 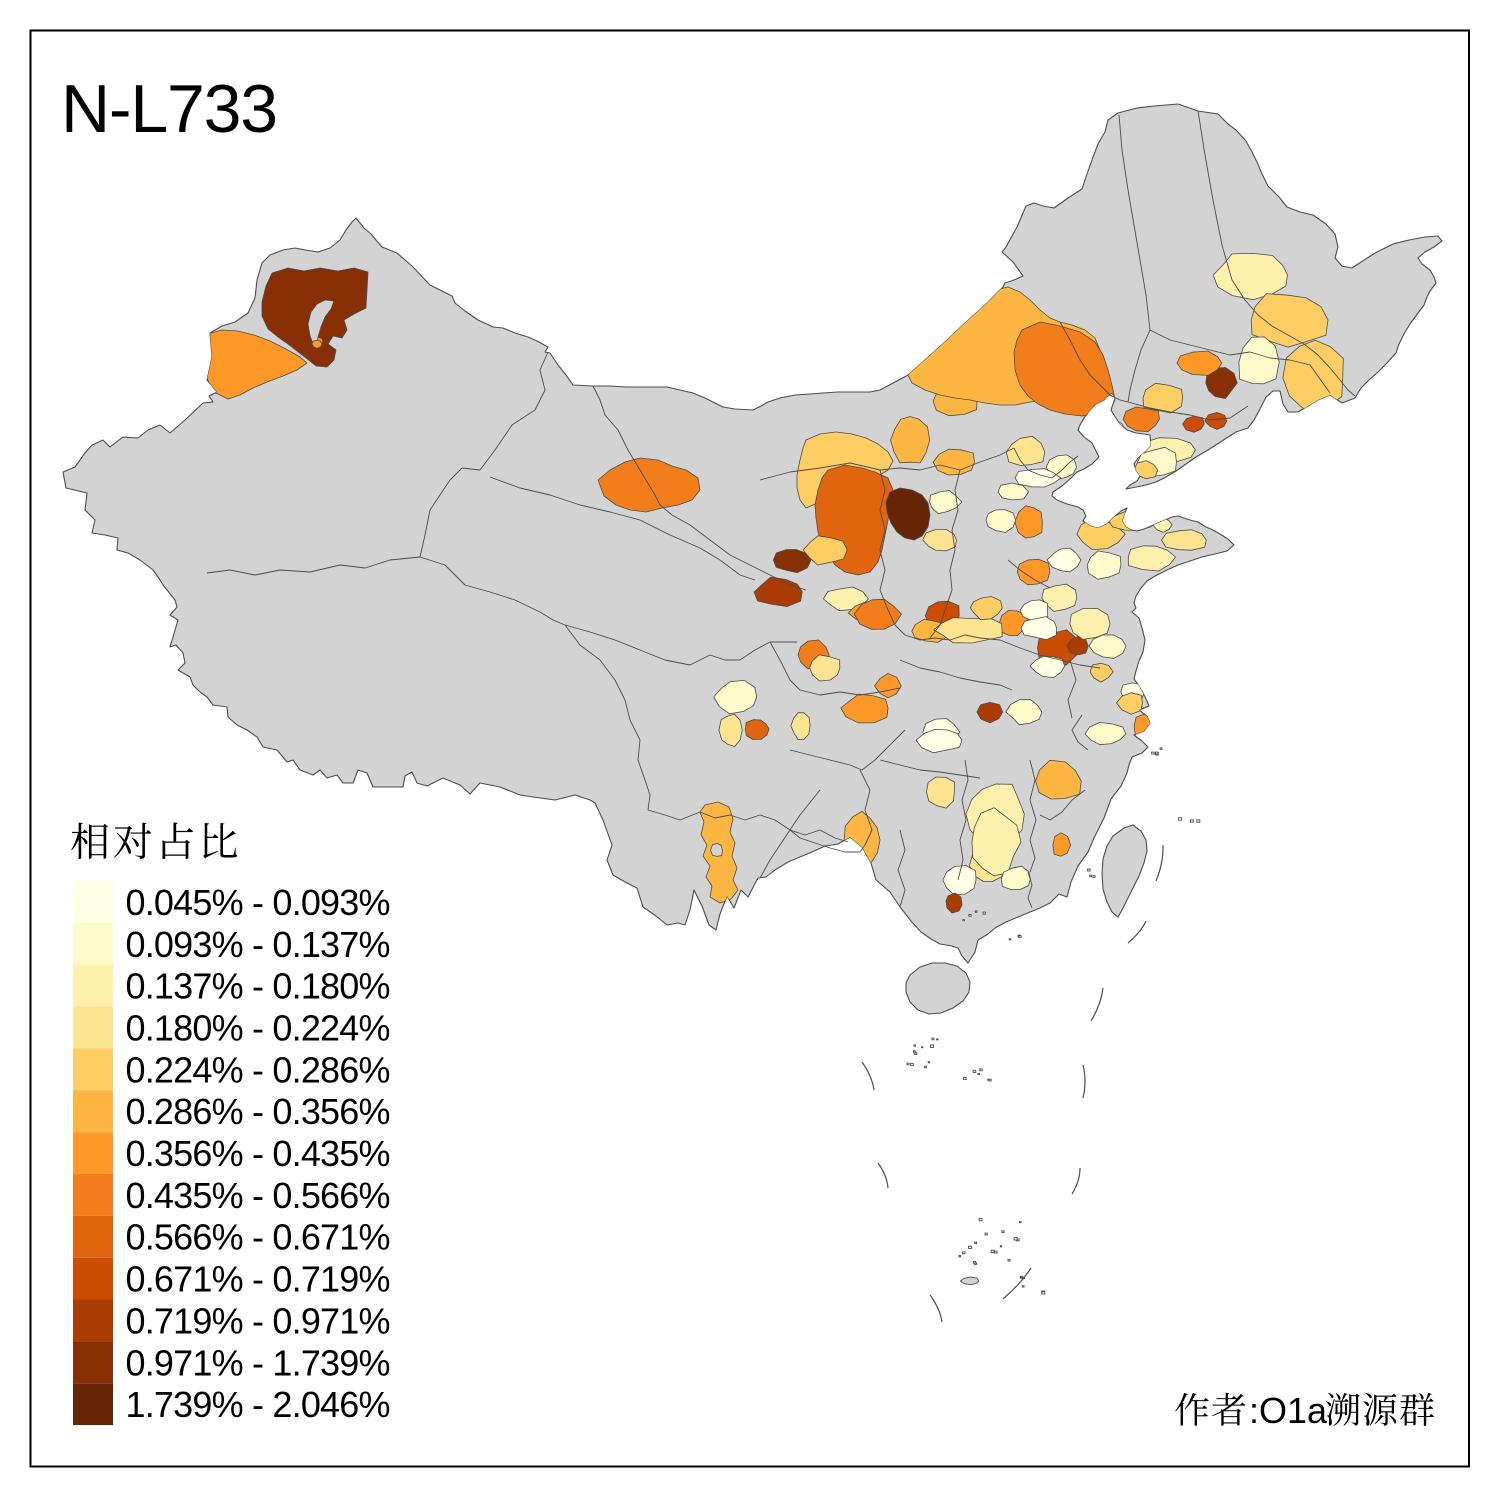 I want to click on svg-text: 0.286% - 0.356%, so click(x=258, y=1111).